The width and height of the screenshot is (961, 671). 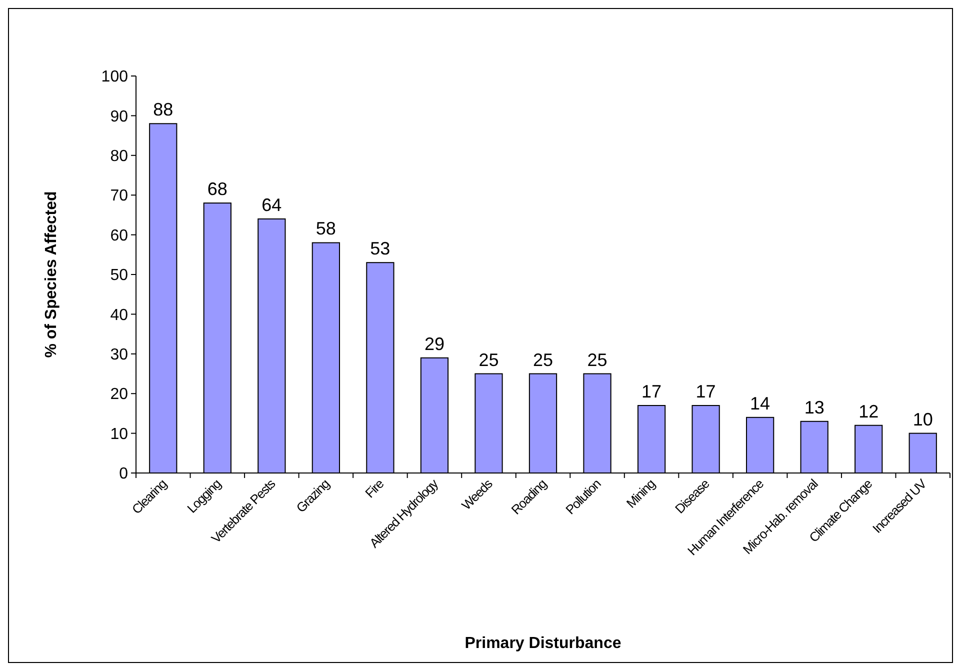 I want to click on y-tick-label: 70, so click(x=119, y=196).